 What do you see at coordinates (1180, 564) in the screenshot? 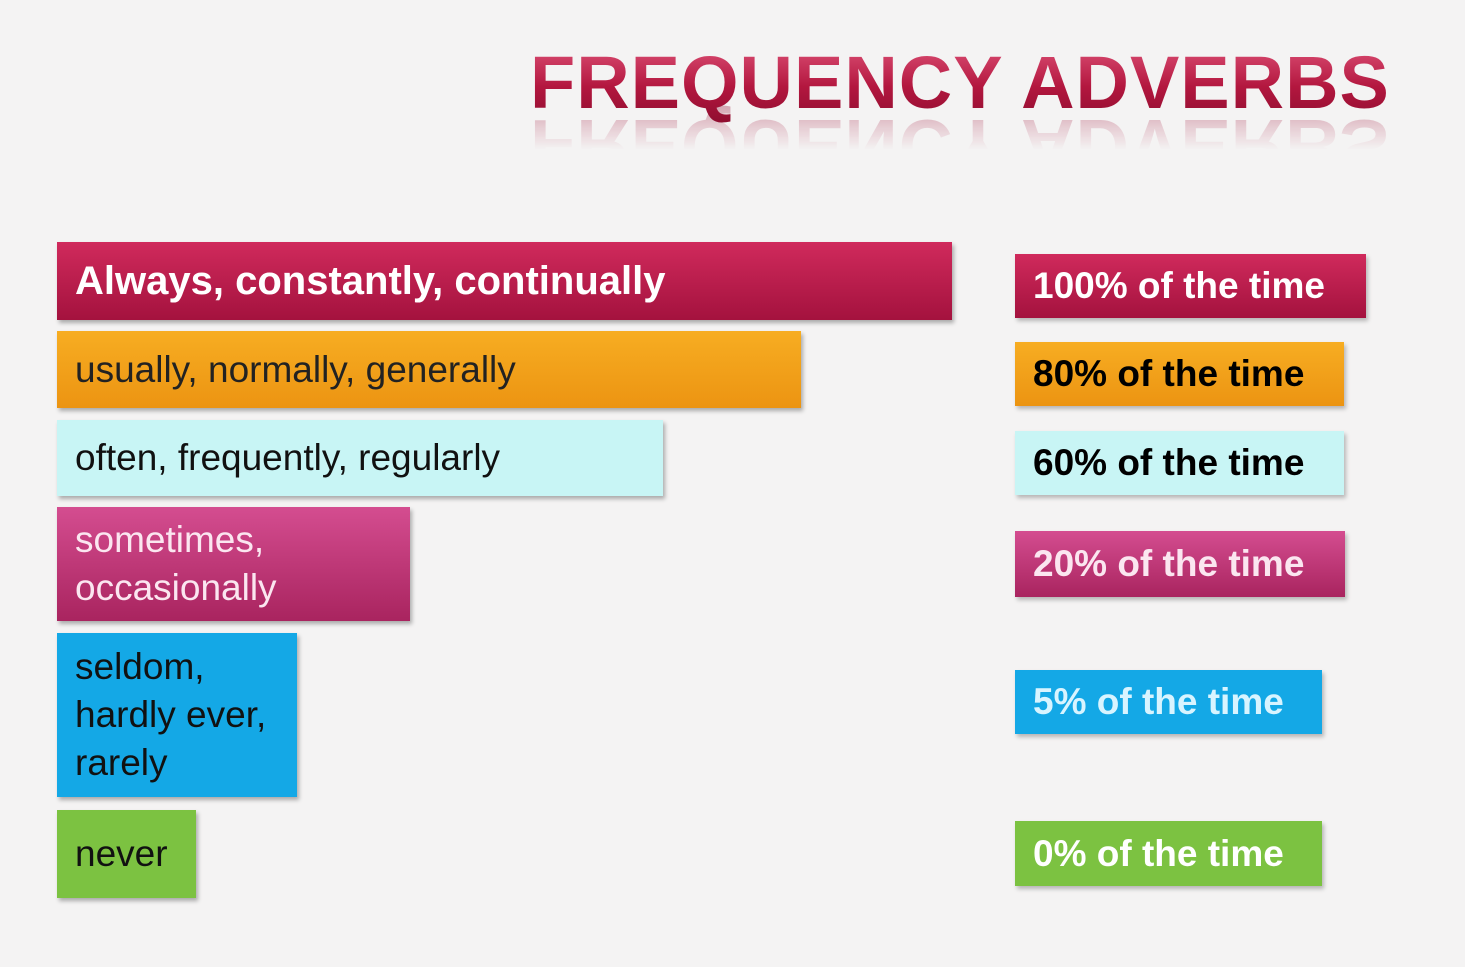
I see `frequency-tag: 20% of the time` at bounding box center [1180, 564].